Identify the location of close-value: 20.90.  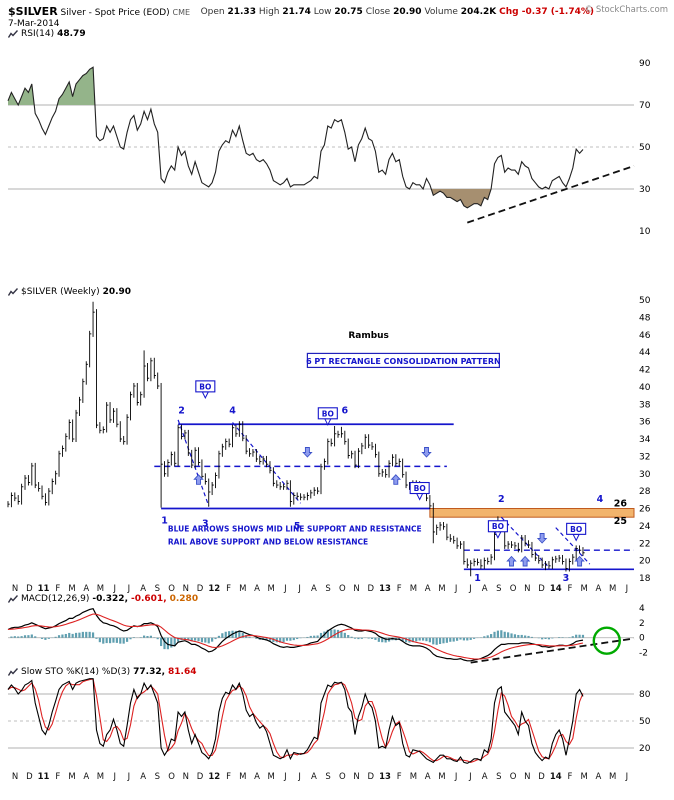
(407, 12).